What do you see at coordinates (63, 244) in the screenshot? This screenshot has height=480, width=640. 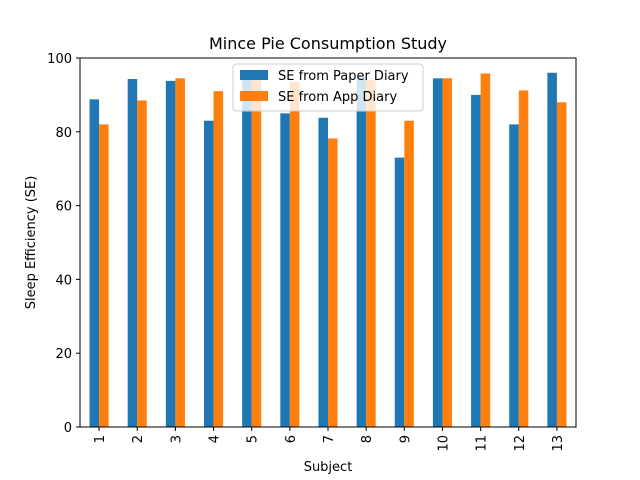 I see `y-axis: 0 20 40 60 80 100` at bounding box center [63, 244].